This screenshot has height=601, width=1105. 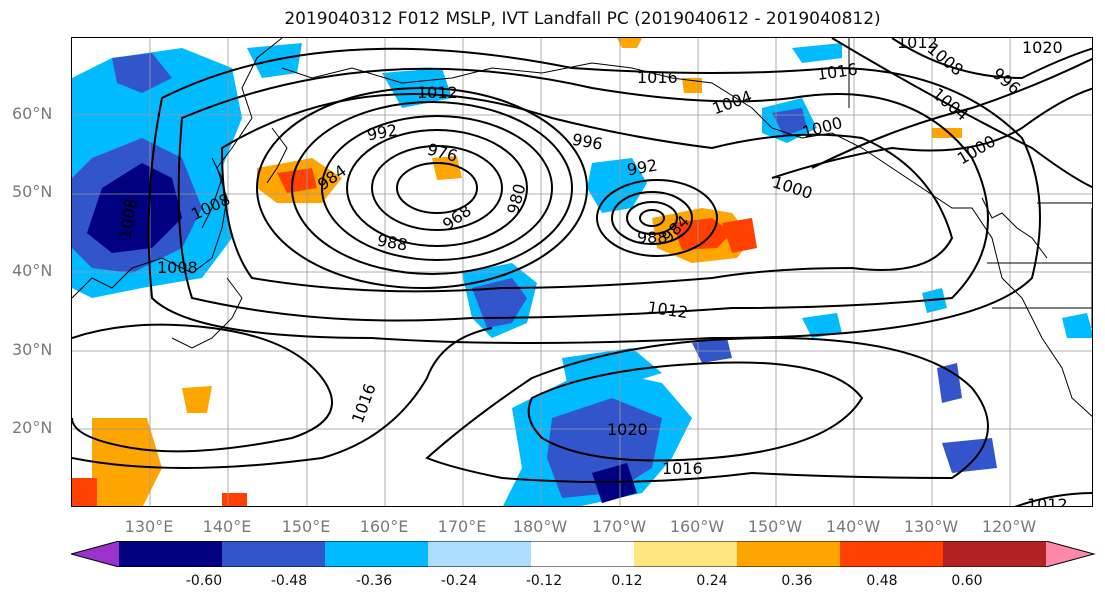 I want to click on lon-label: 160°W, so click(x=697, y=526).